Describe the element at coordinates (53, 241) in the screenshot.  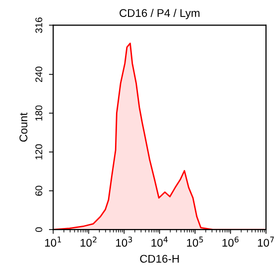
I see `x-tick-label: 10$^{1}$` at that location.